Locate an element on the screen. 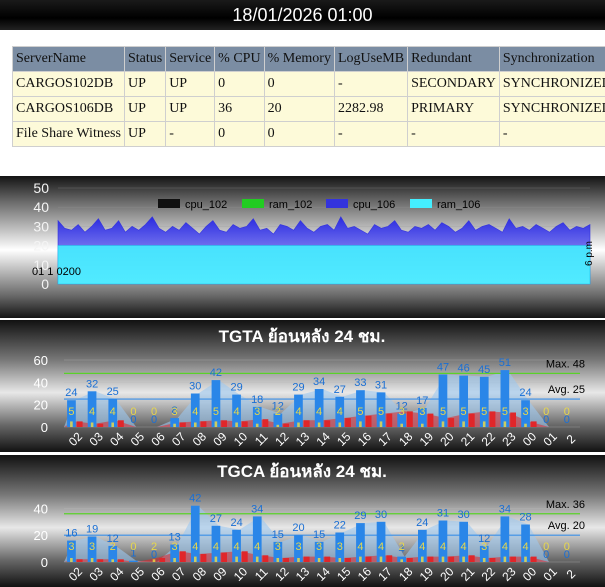 The height and width of the screenshot is (587, 605). max-label: Max. 36 is located at coordinates (565, 505).